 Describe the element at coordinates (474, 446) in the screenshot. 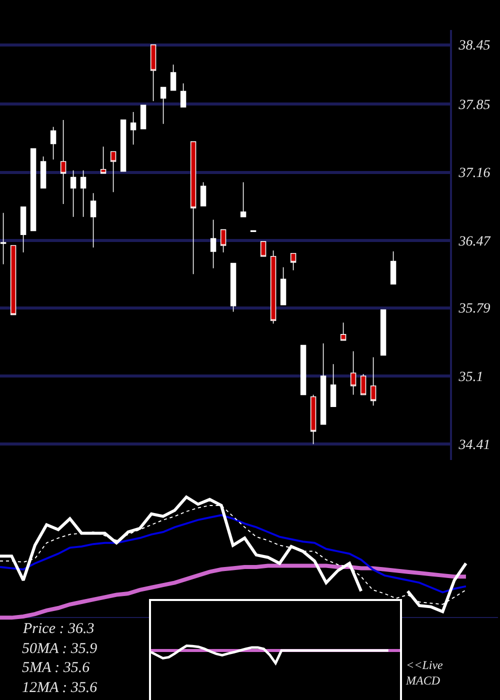

I see `y-tick-label: 34.41` at that location.